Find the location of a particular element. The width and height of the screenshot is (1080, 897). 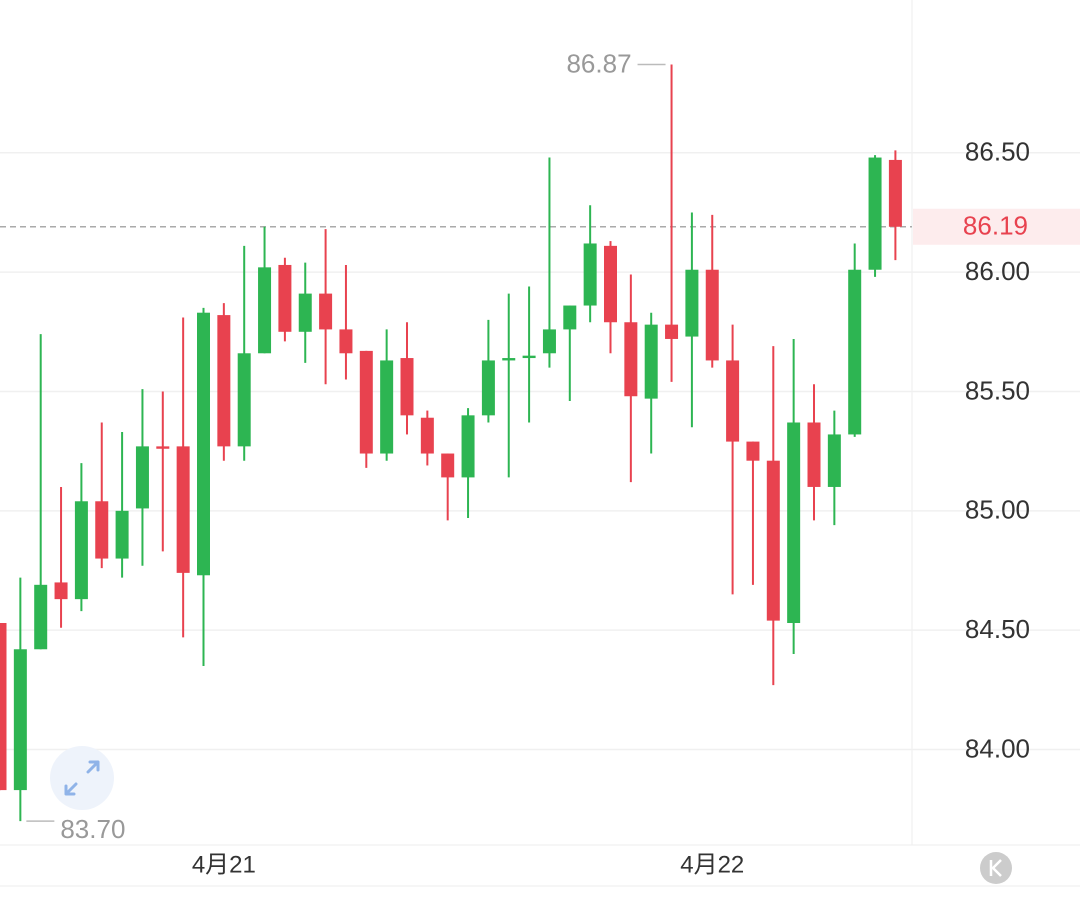

expand-icon is located at coordinates (82, 778).